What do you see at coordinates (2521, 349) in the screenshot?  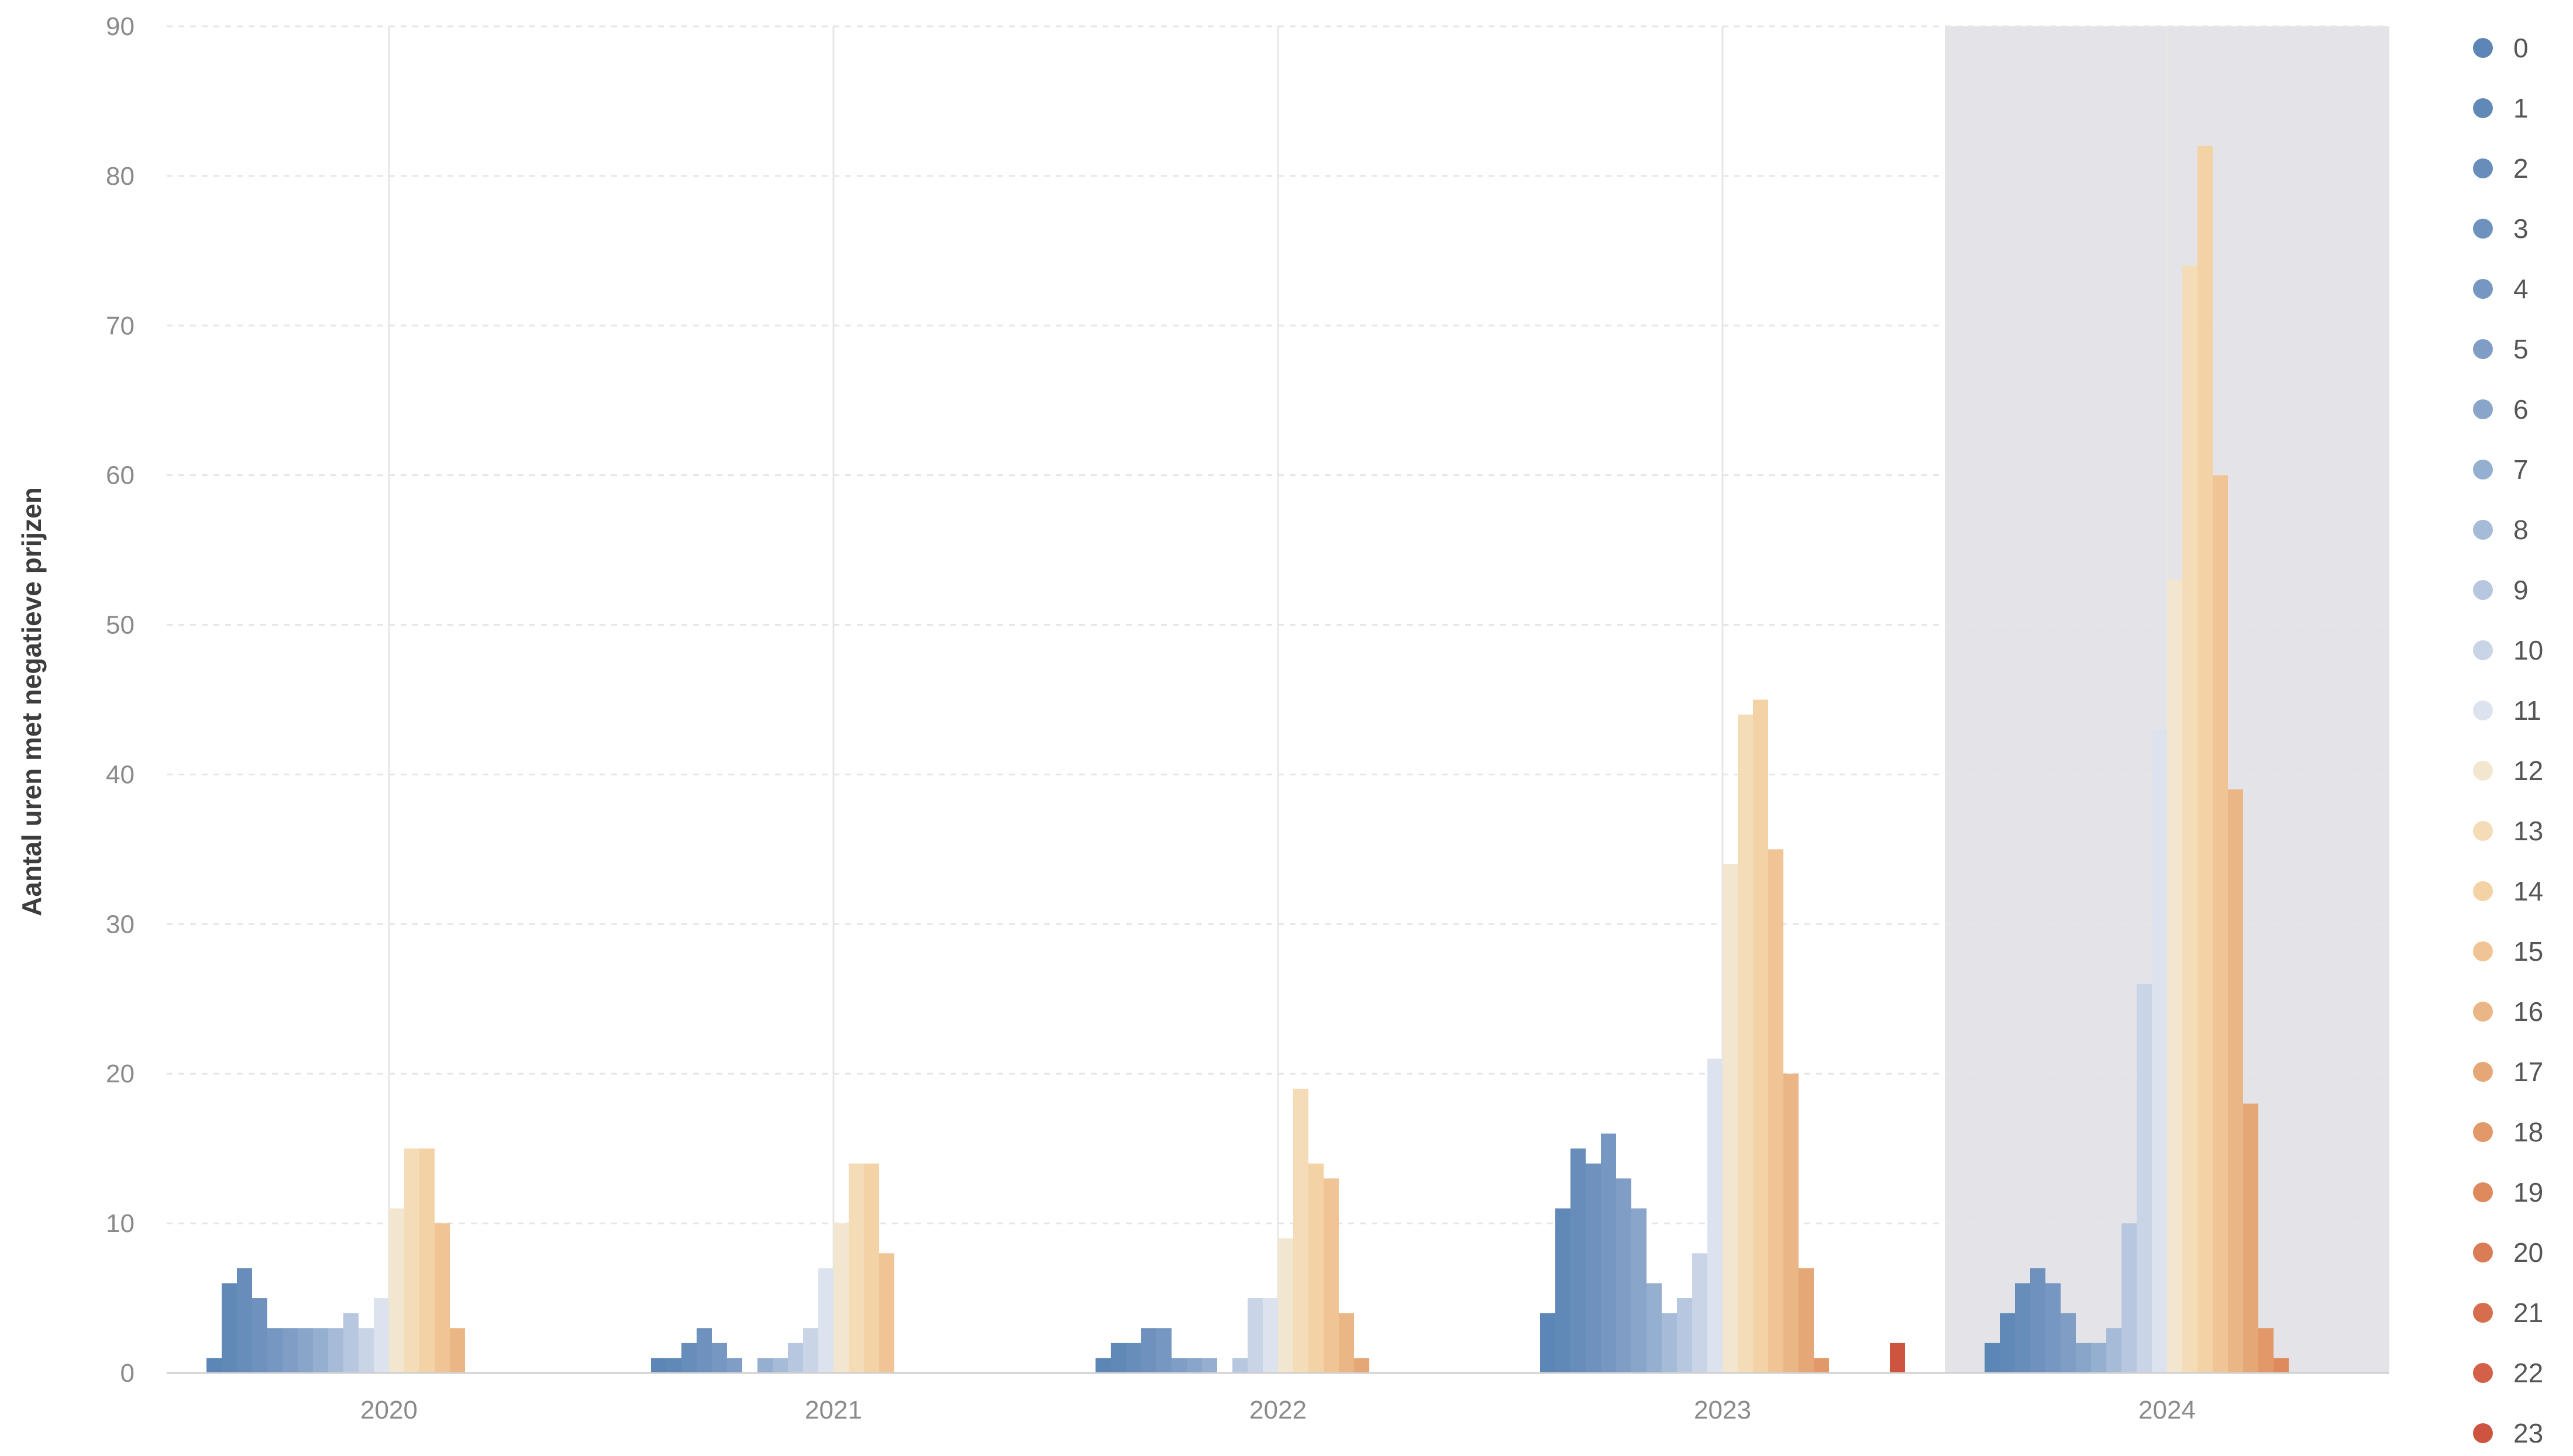 I see `legend-label-5: 5` at bounding box center [2521, 349].